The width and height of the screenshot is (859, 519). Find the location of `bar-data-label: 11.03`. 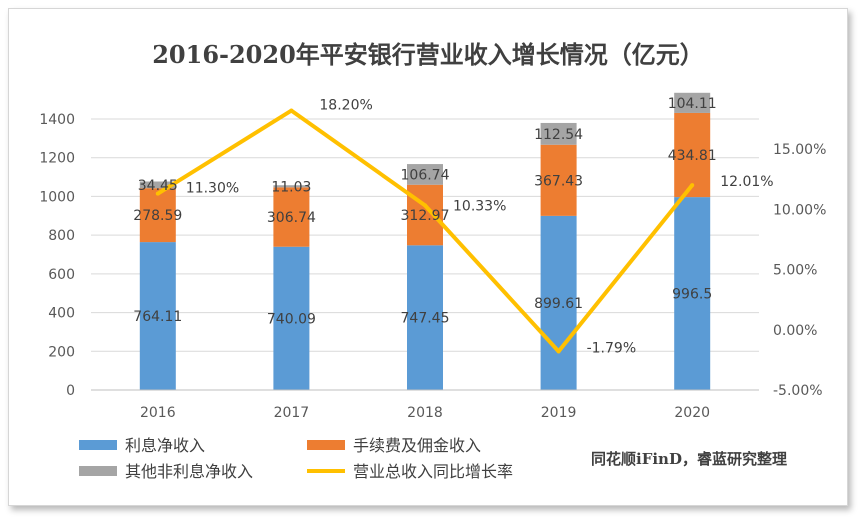

bar-data-label: 11.03 is located at coordinates (291, 187).